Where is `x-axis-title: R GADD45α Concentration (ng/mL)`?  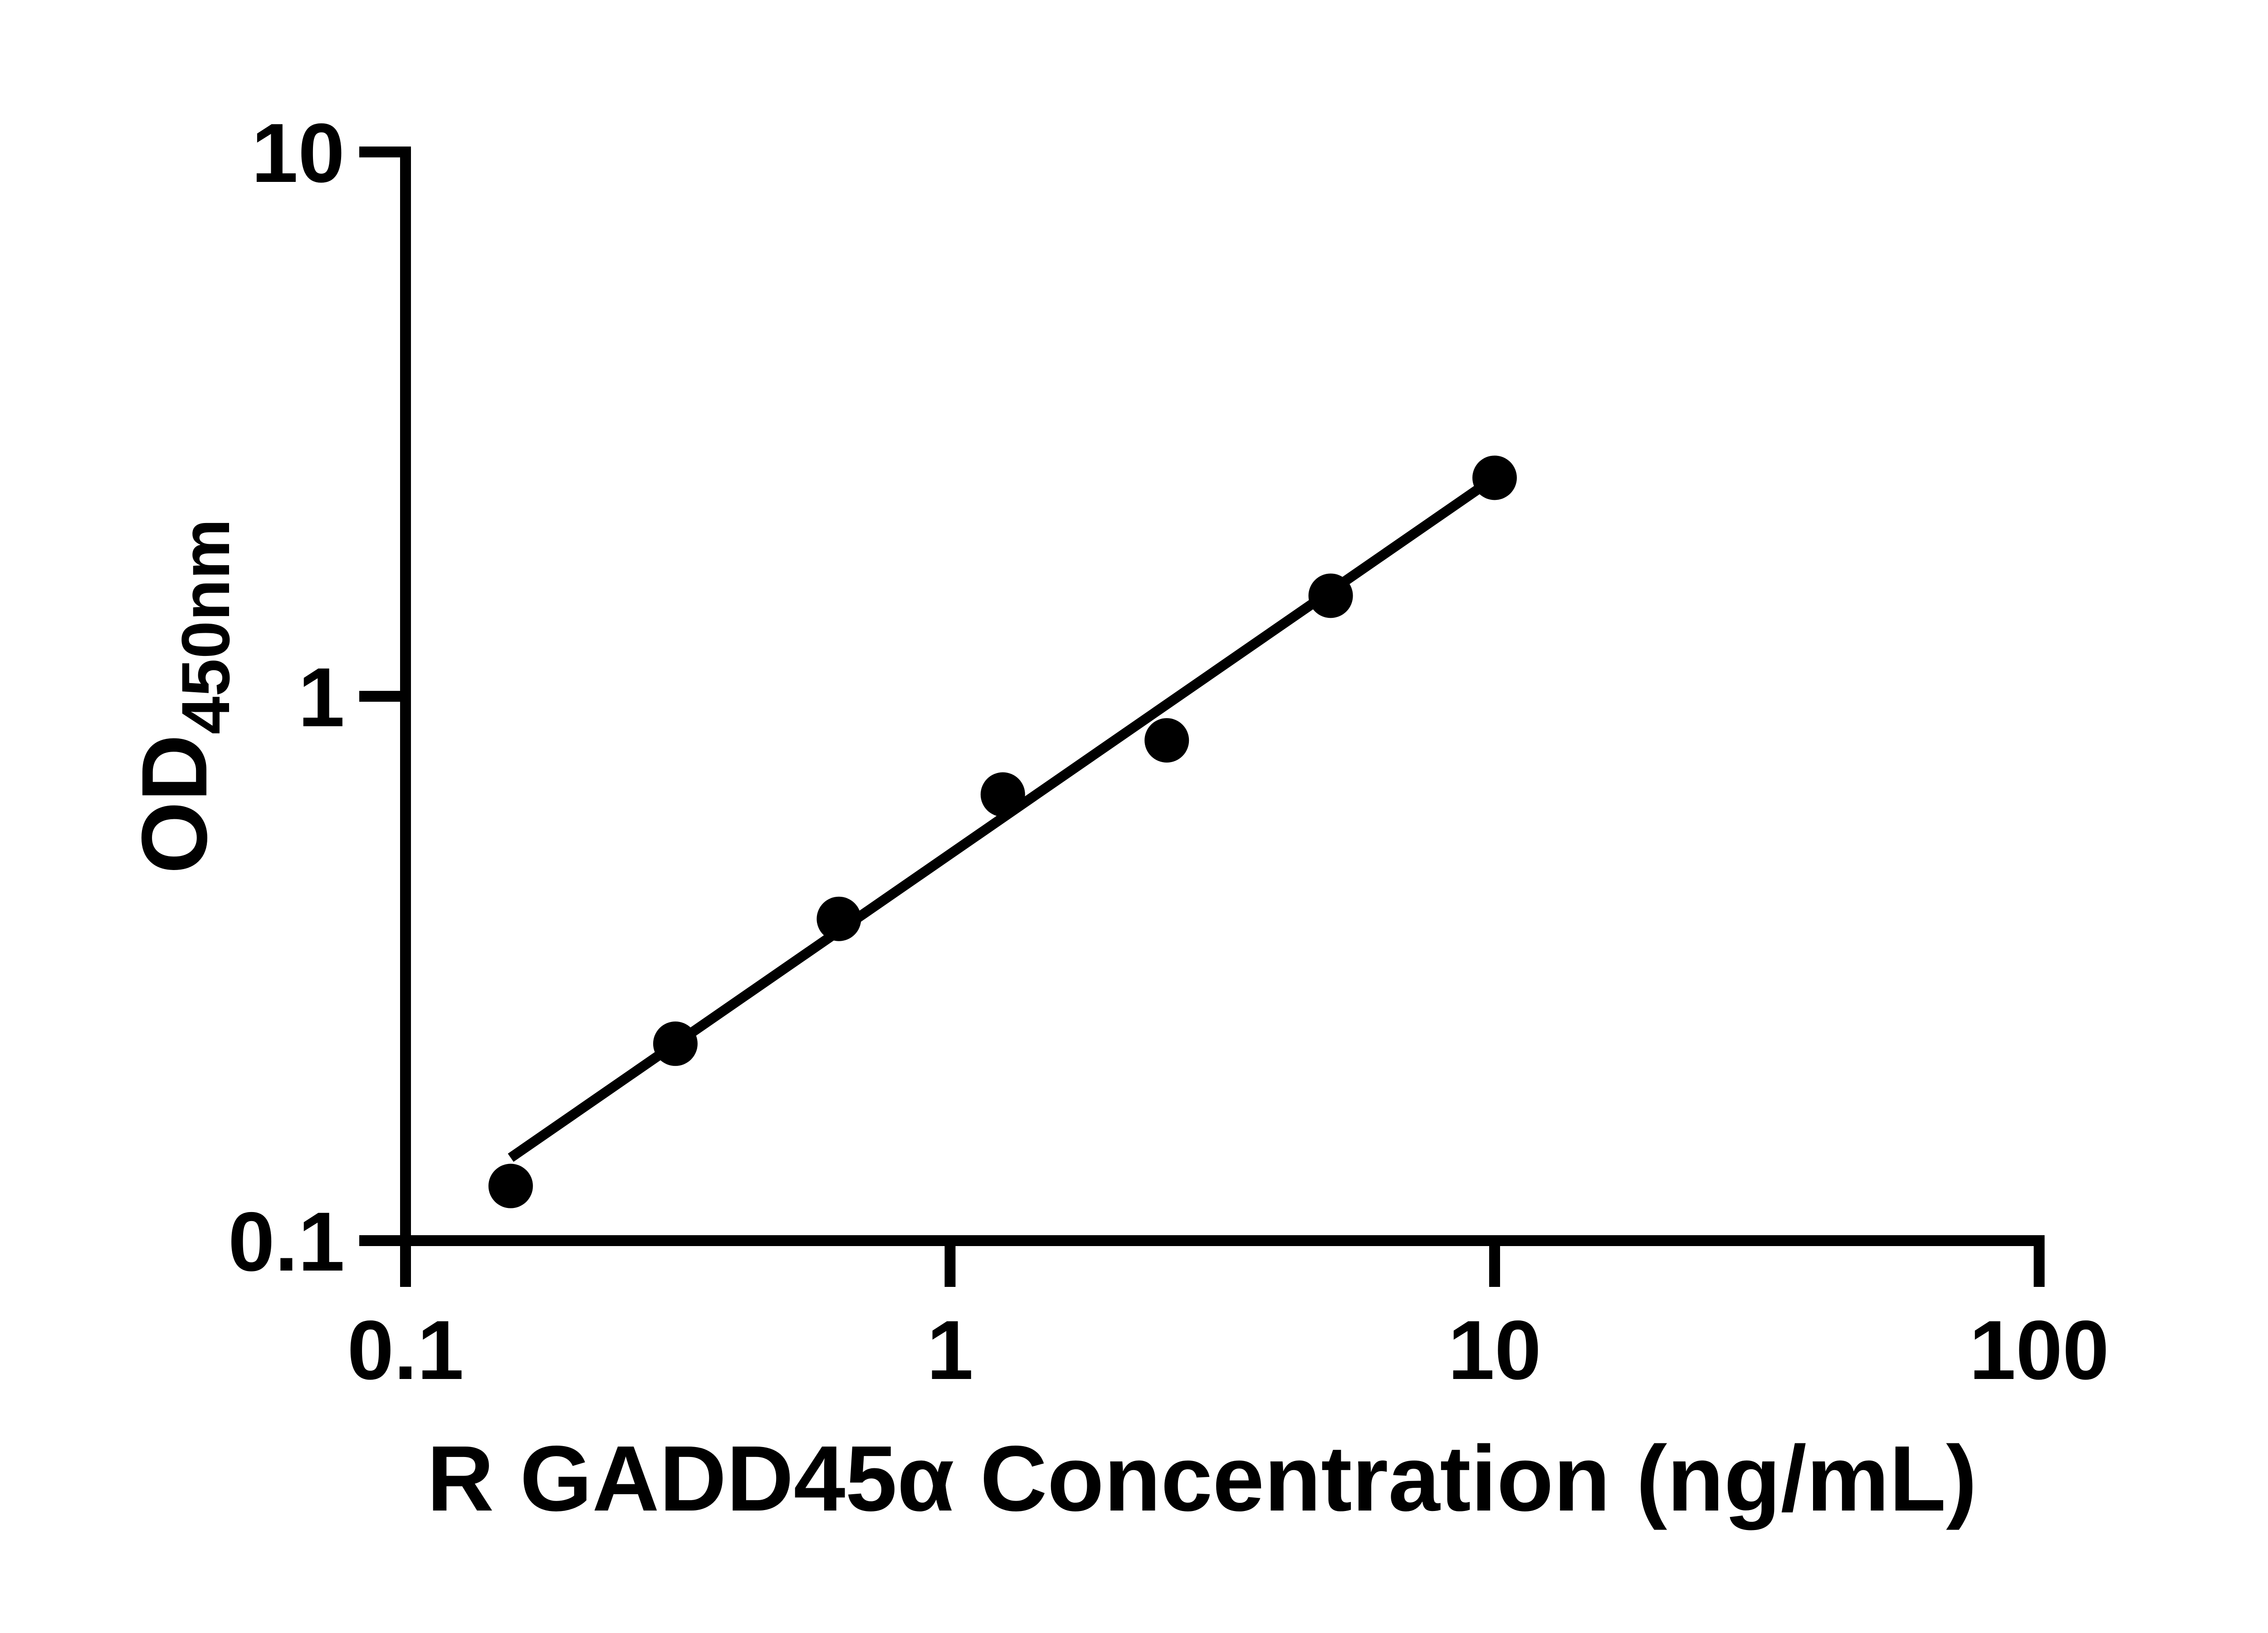
x-axis-title: R GADD45α Concentration (ng/mL) is located at coordinates (1202, 1478).